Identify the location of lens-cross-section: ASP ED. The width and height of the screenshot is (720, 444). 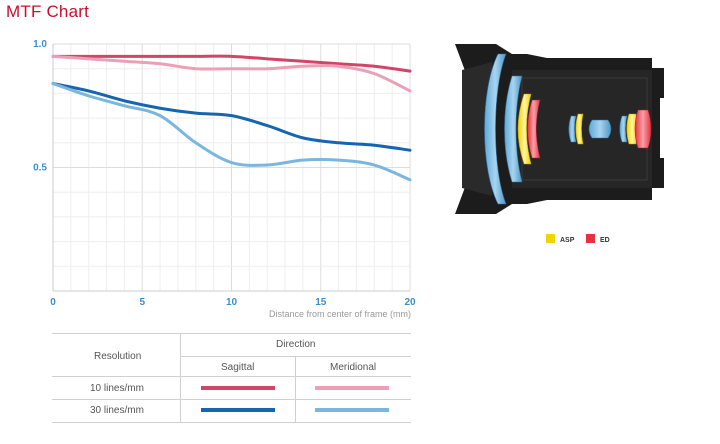
(559, 144).